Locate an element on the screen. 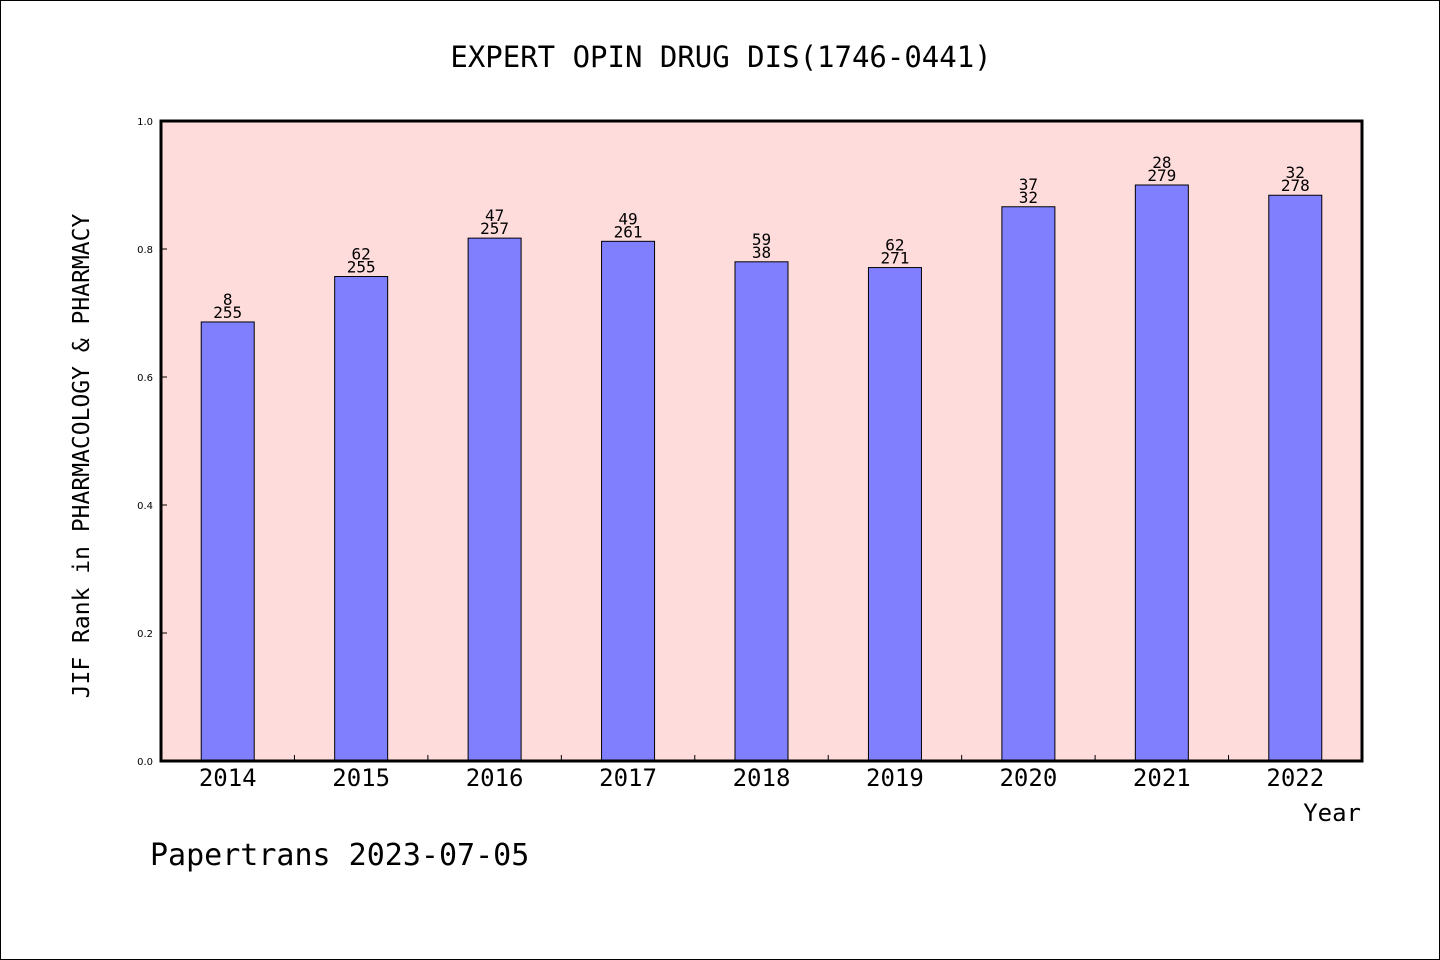  data-label-2016: 257 is located at coordinates (494, 228).